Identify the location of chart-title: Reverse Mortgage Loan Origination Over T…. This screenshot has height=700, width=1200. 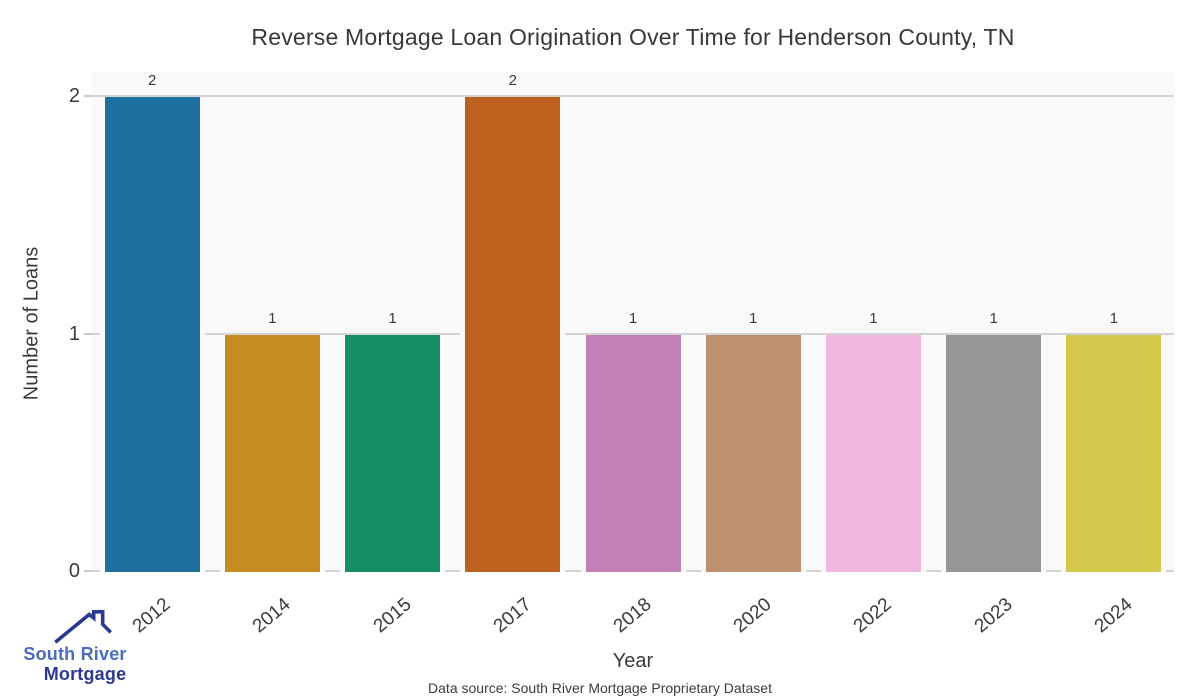
(633, 37).